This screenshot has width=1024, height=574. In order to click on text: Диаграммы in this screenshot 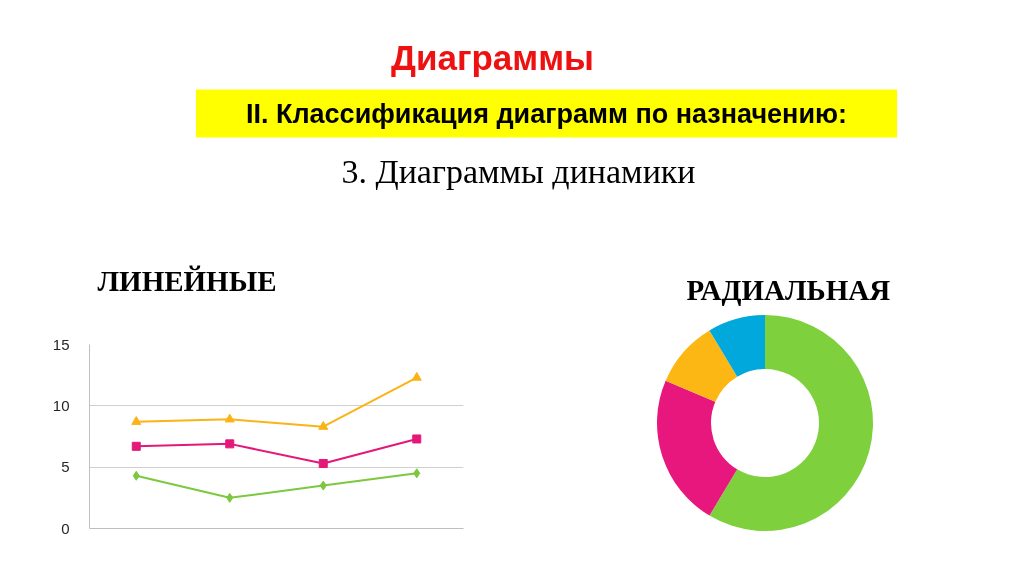, I will do `click(492, 57)`.